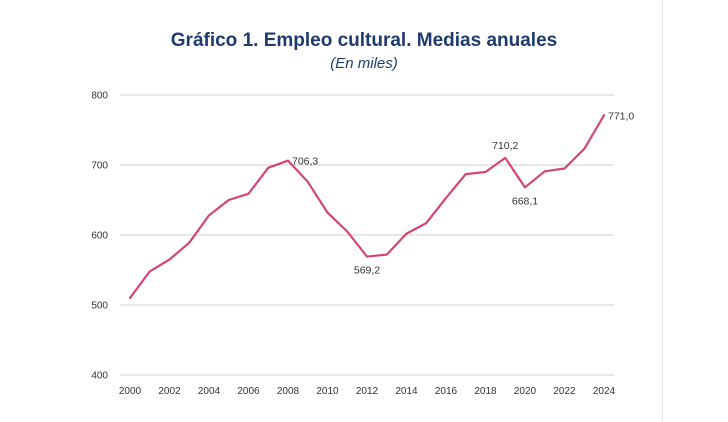 The image size is (728, 422). I want to click on x-tick-label: 2000, so click(130, 391).